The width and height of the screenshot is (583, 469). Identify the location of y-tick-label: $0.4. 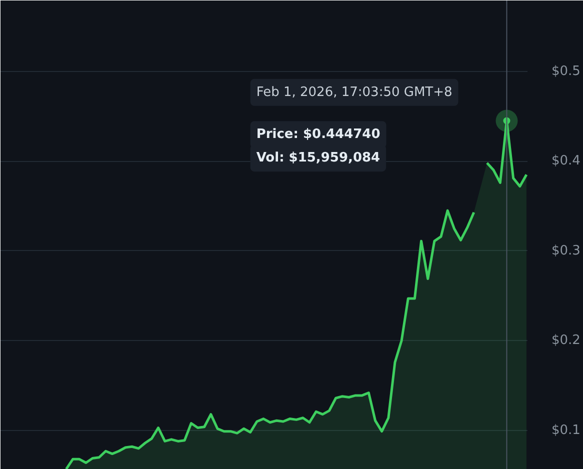
(566, 161).